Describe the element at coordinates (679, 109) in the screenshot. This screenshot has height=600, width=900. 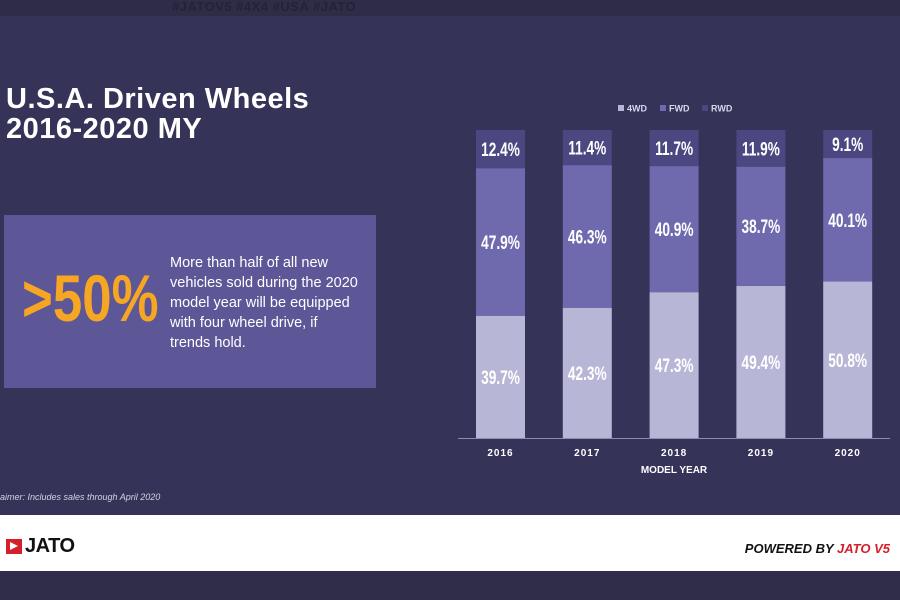
I see `legend-label-FWD: FWD` at that location.